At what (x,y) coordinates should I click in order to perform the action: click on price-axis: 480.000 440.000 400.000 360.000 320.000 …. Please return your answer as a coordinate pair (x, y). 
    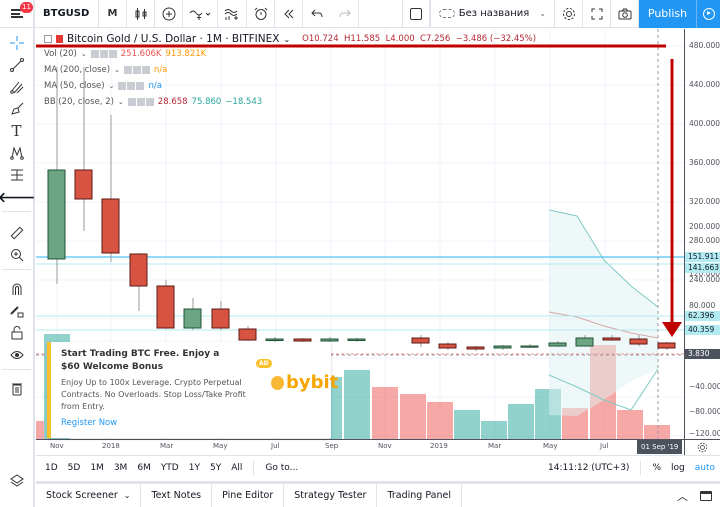
    Looking at the image, I should click on (702, 234).